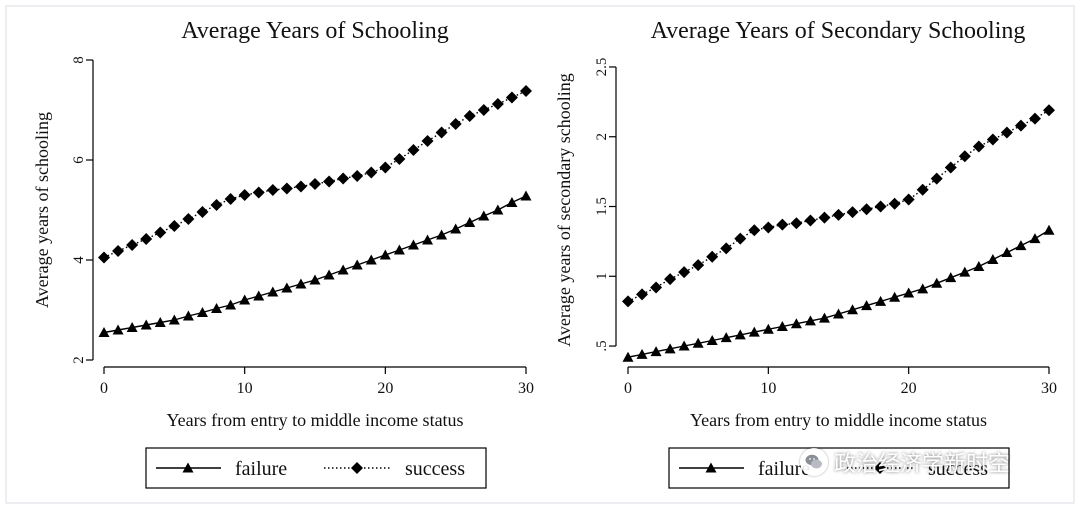  What do you see at coordinates (838, 420) in the screenshot?
I see `chart2-x-axis-label: Years from entry to middle income status` at bounding box center [838, 420].